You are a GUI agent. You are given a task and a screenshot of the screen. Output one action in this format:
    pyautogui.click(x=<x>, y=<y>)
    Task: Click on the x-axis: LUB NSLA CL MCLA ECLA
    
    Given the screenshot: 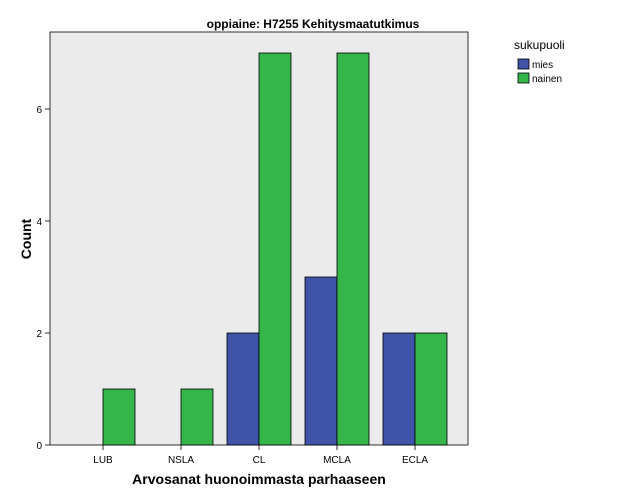 What is the action you would take?
    pyautogui.click(x=260, y=455)
    